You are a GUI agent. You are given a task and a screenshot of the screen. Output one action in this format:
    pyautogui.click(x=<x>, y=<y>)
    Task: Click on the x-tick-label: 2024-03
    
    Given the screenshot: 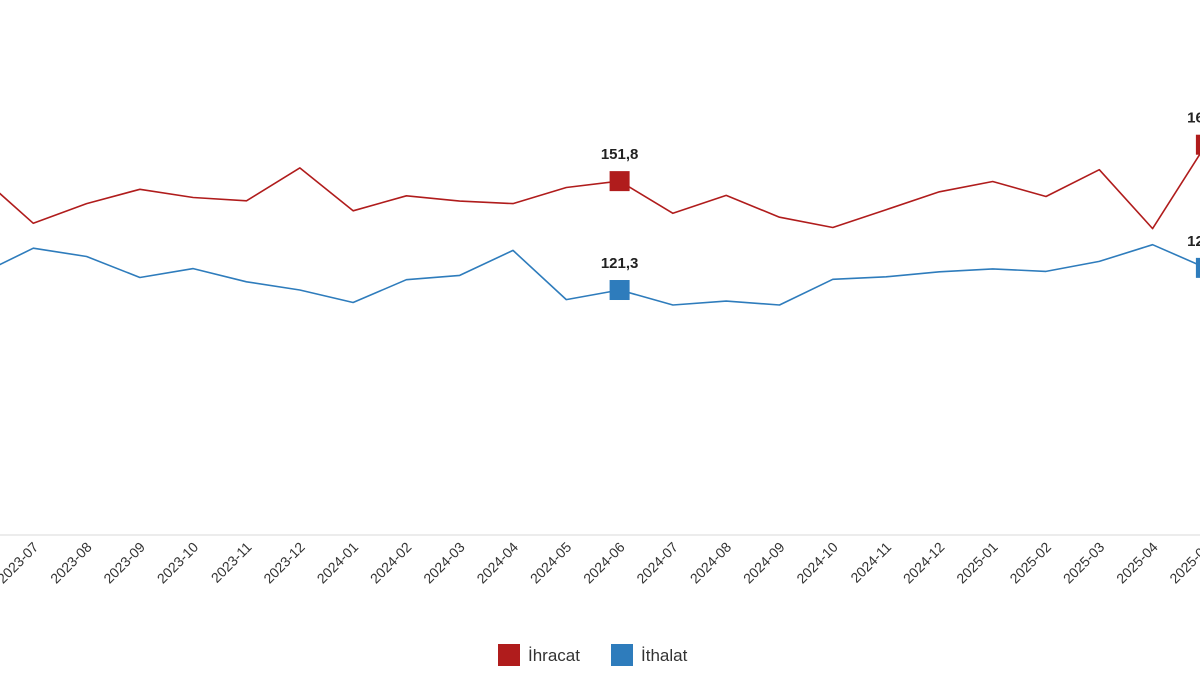 What is the action you would take?
    pyautogui.click(x=444, y=563)
    